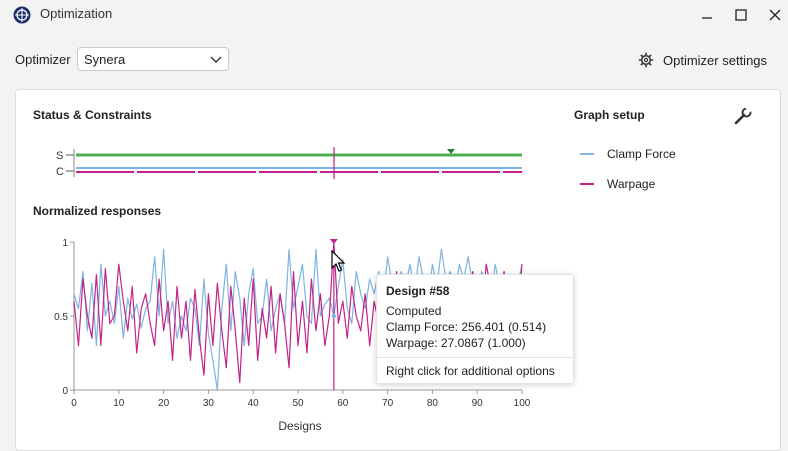  I want to click on x-tick-label: 40, so click(254, 403).